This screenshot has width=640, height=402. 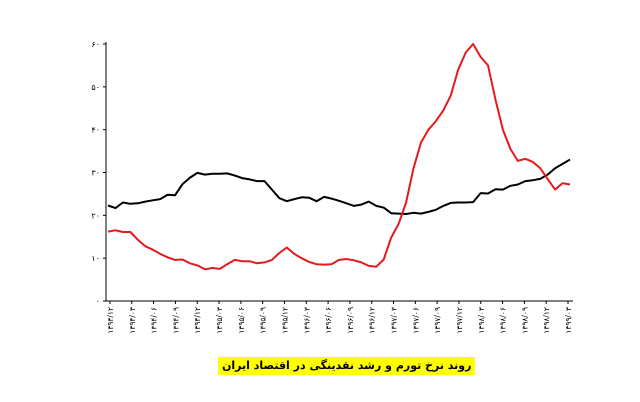 I want to click on y-tick-label: ۴۰, so click(x=95, y=130).